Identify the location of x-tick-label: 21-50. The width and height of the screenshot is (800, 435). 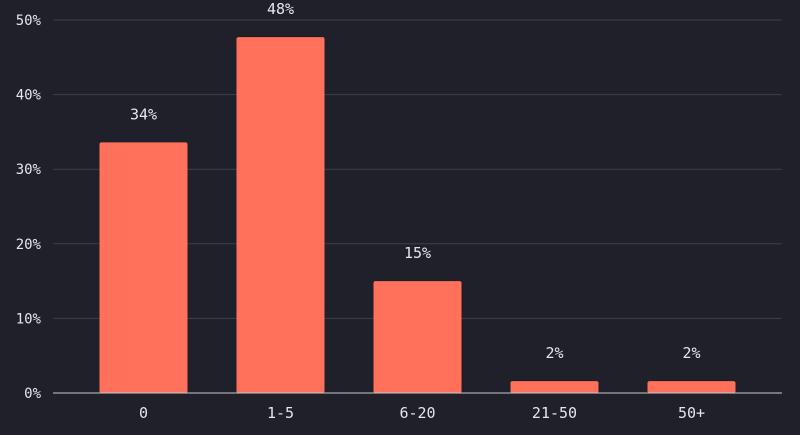
(554, 413).